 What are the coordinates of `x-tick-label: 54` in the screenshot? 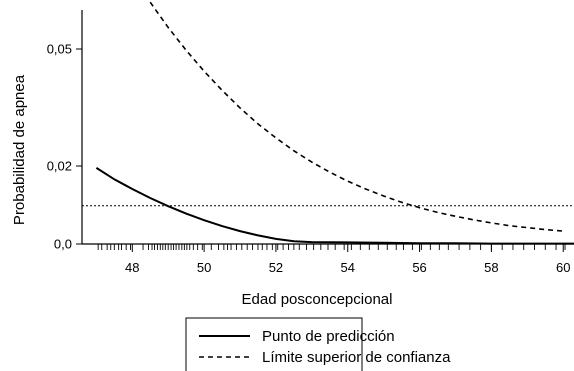 It's located at (348, 267).